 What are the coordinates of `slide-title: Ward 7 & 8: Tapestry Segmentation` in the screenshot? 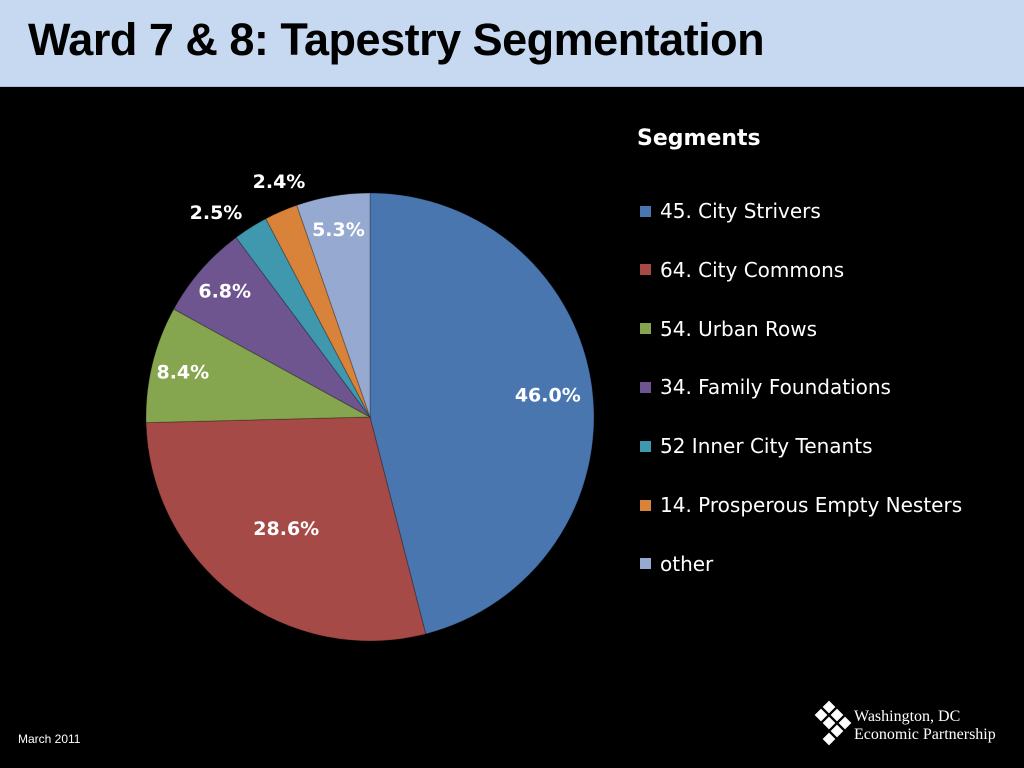 It's located at (396, 39).